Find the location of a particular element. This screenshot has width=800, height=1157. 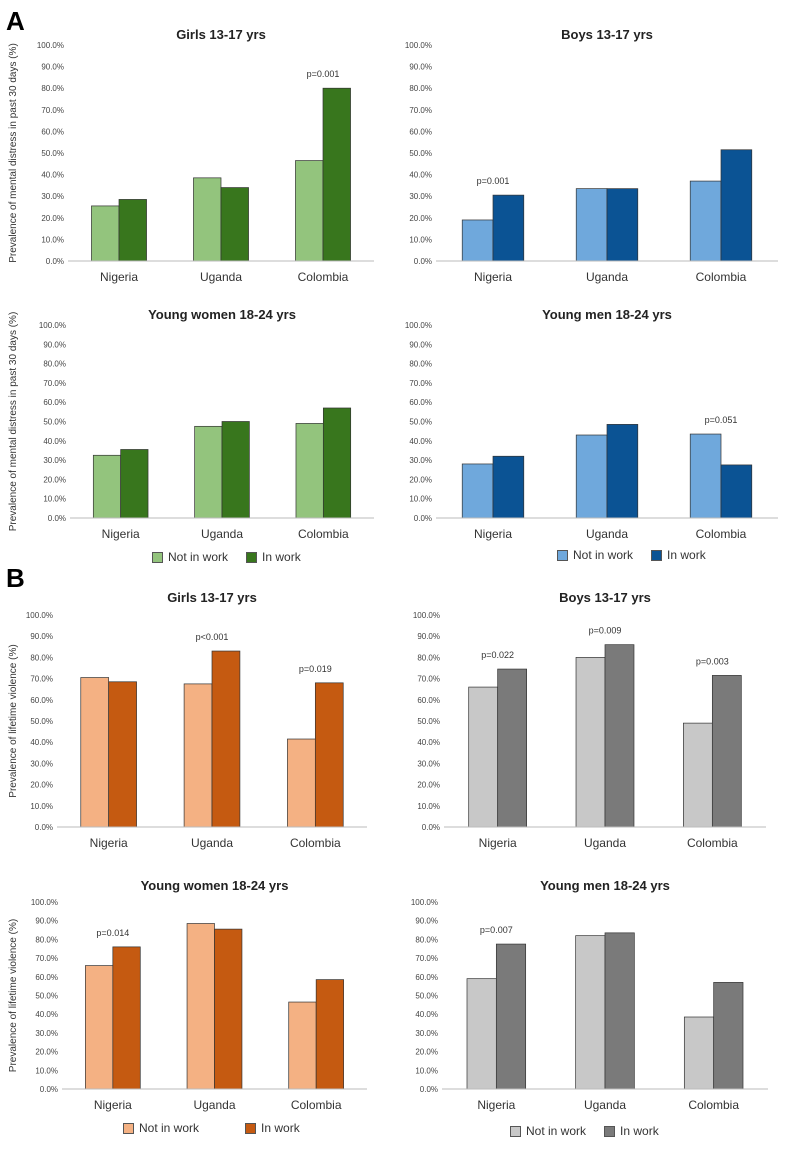

chart-title: Boys 13-17 yrs is located at coordinates (605, 597).